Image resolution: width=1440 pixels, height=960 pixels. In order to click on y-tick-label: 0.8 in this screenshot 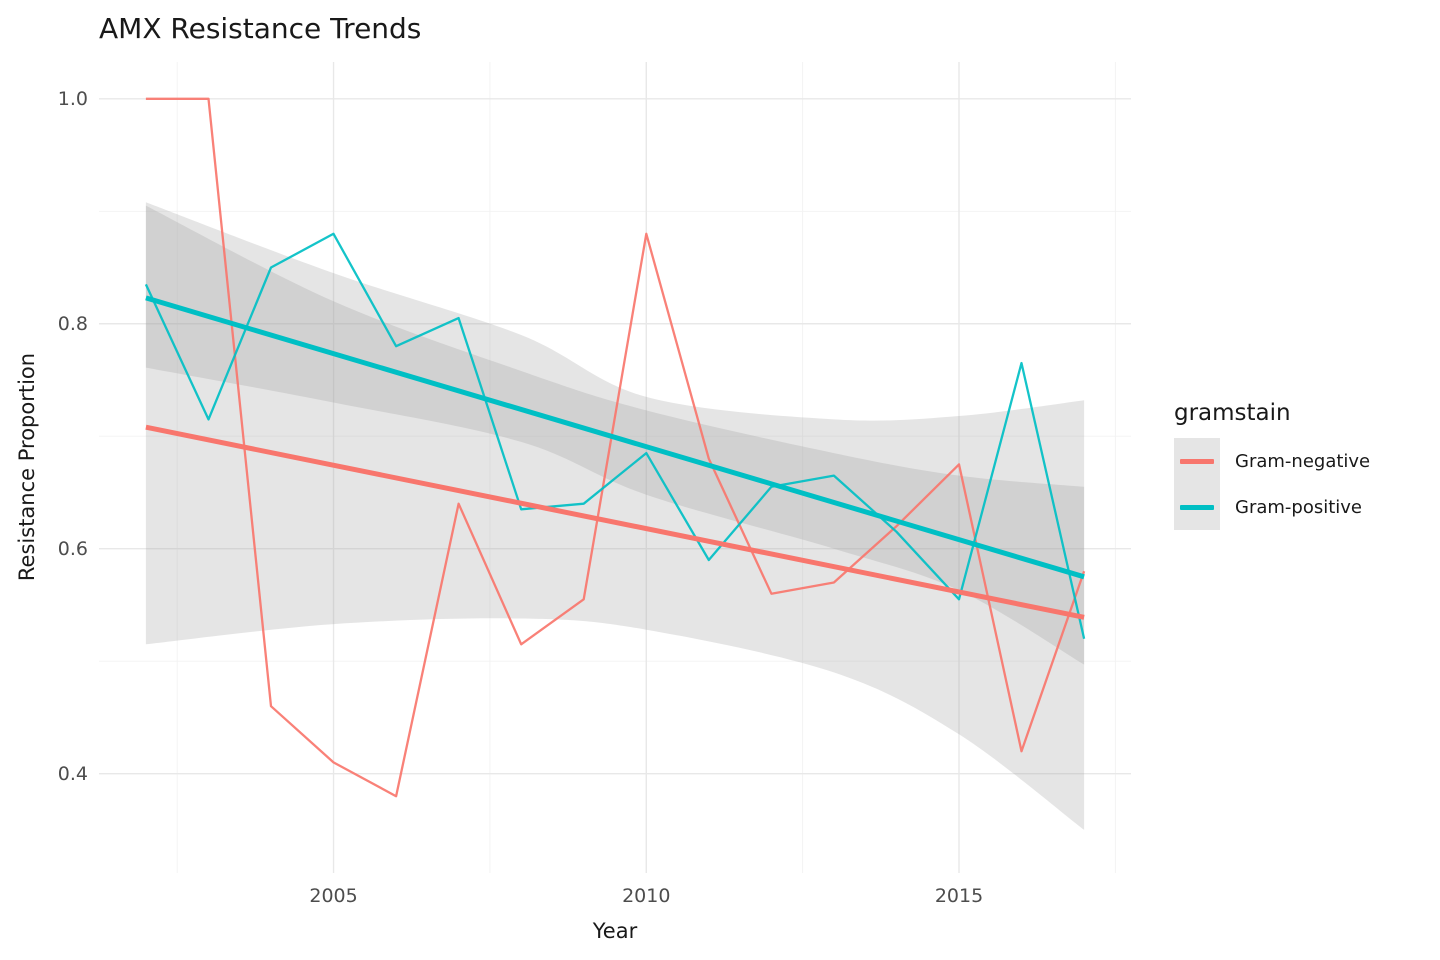, I will do `click(72, 323)`.